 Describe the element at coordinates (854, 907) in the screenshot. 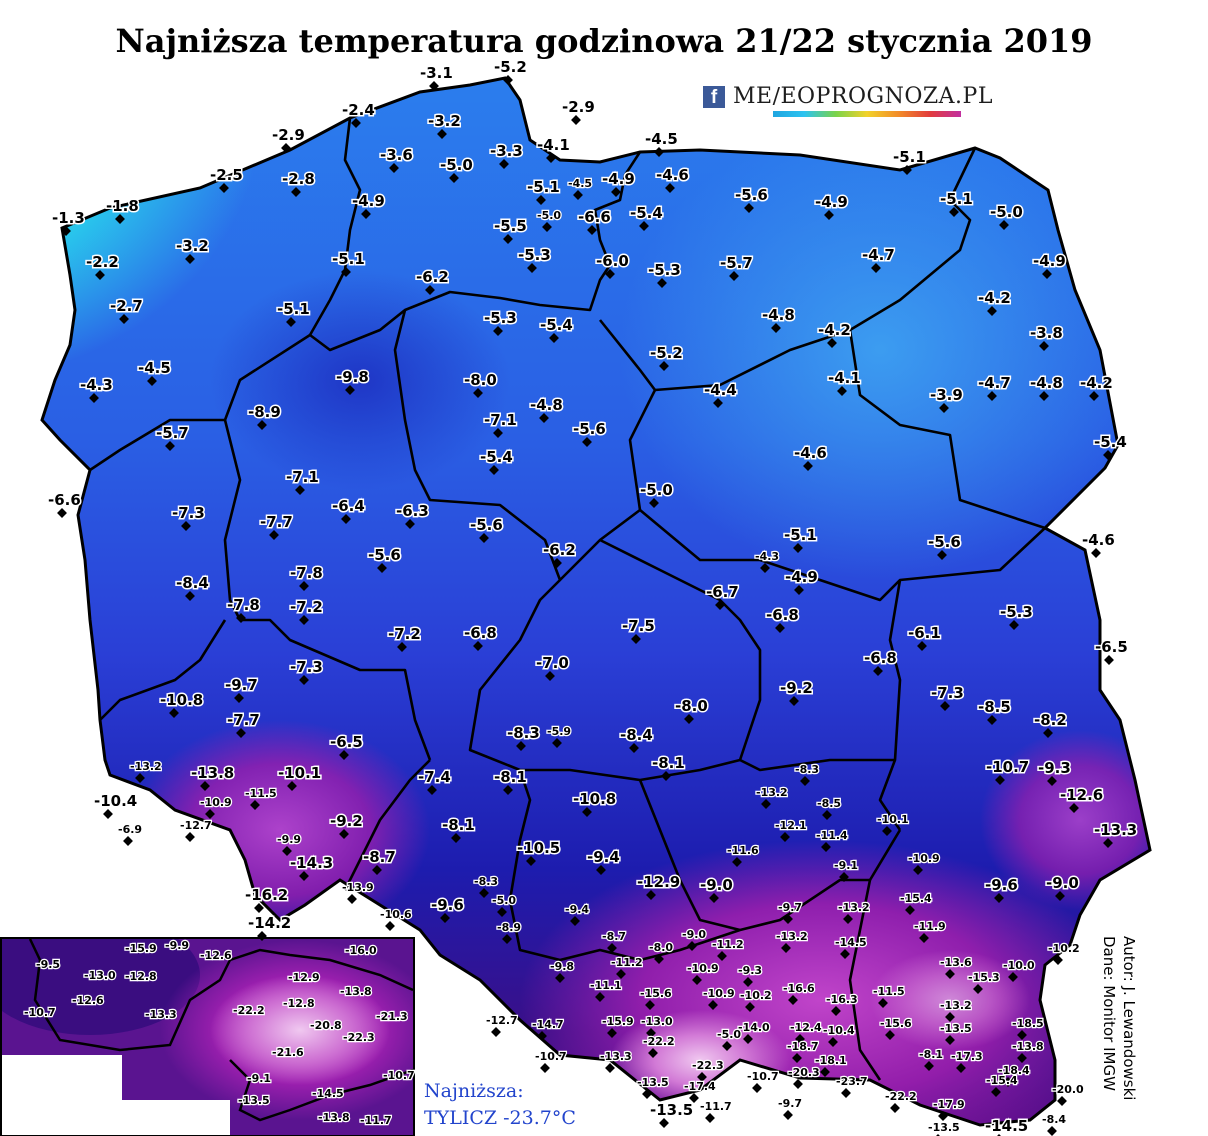

I see `temperature-label: -13.2` at that location.